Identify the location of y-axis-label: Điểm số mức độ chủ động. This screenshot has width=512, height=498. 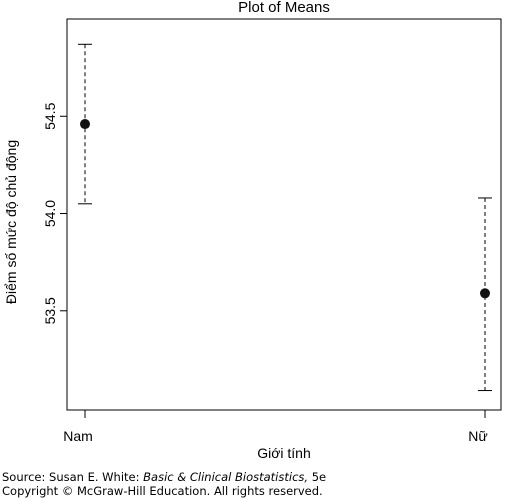
(11, 222).